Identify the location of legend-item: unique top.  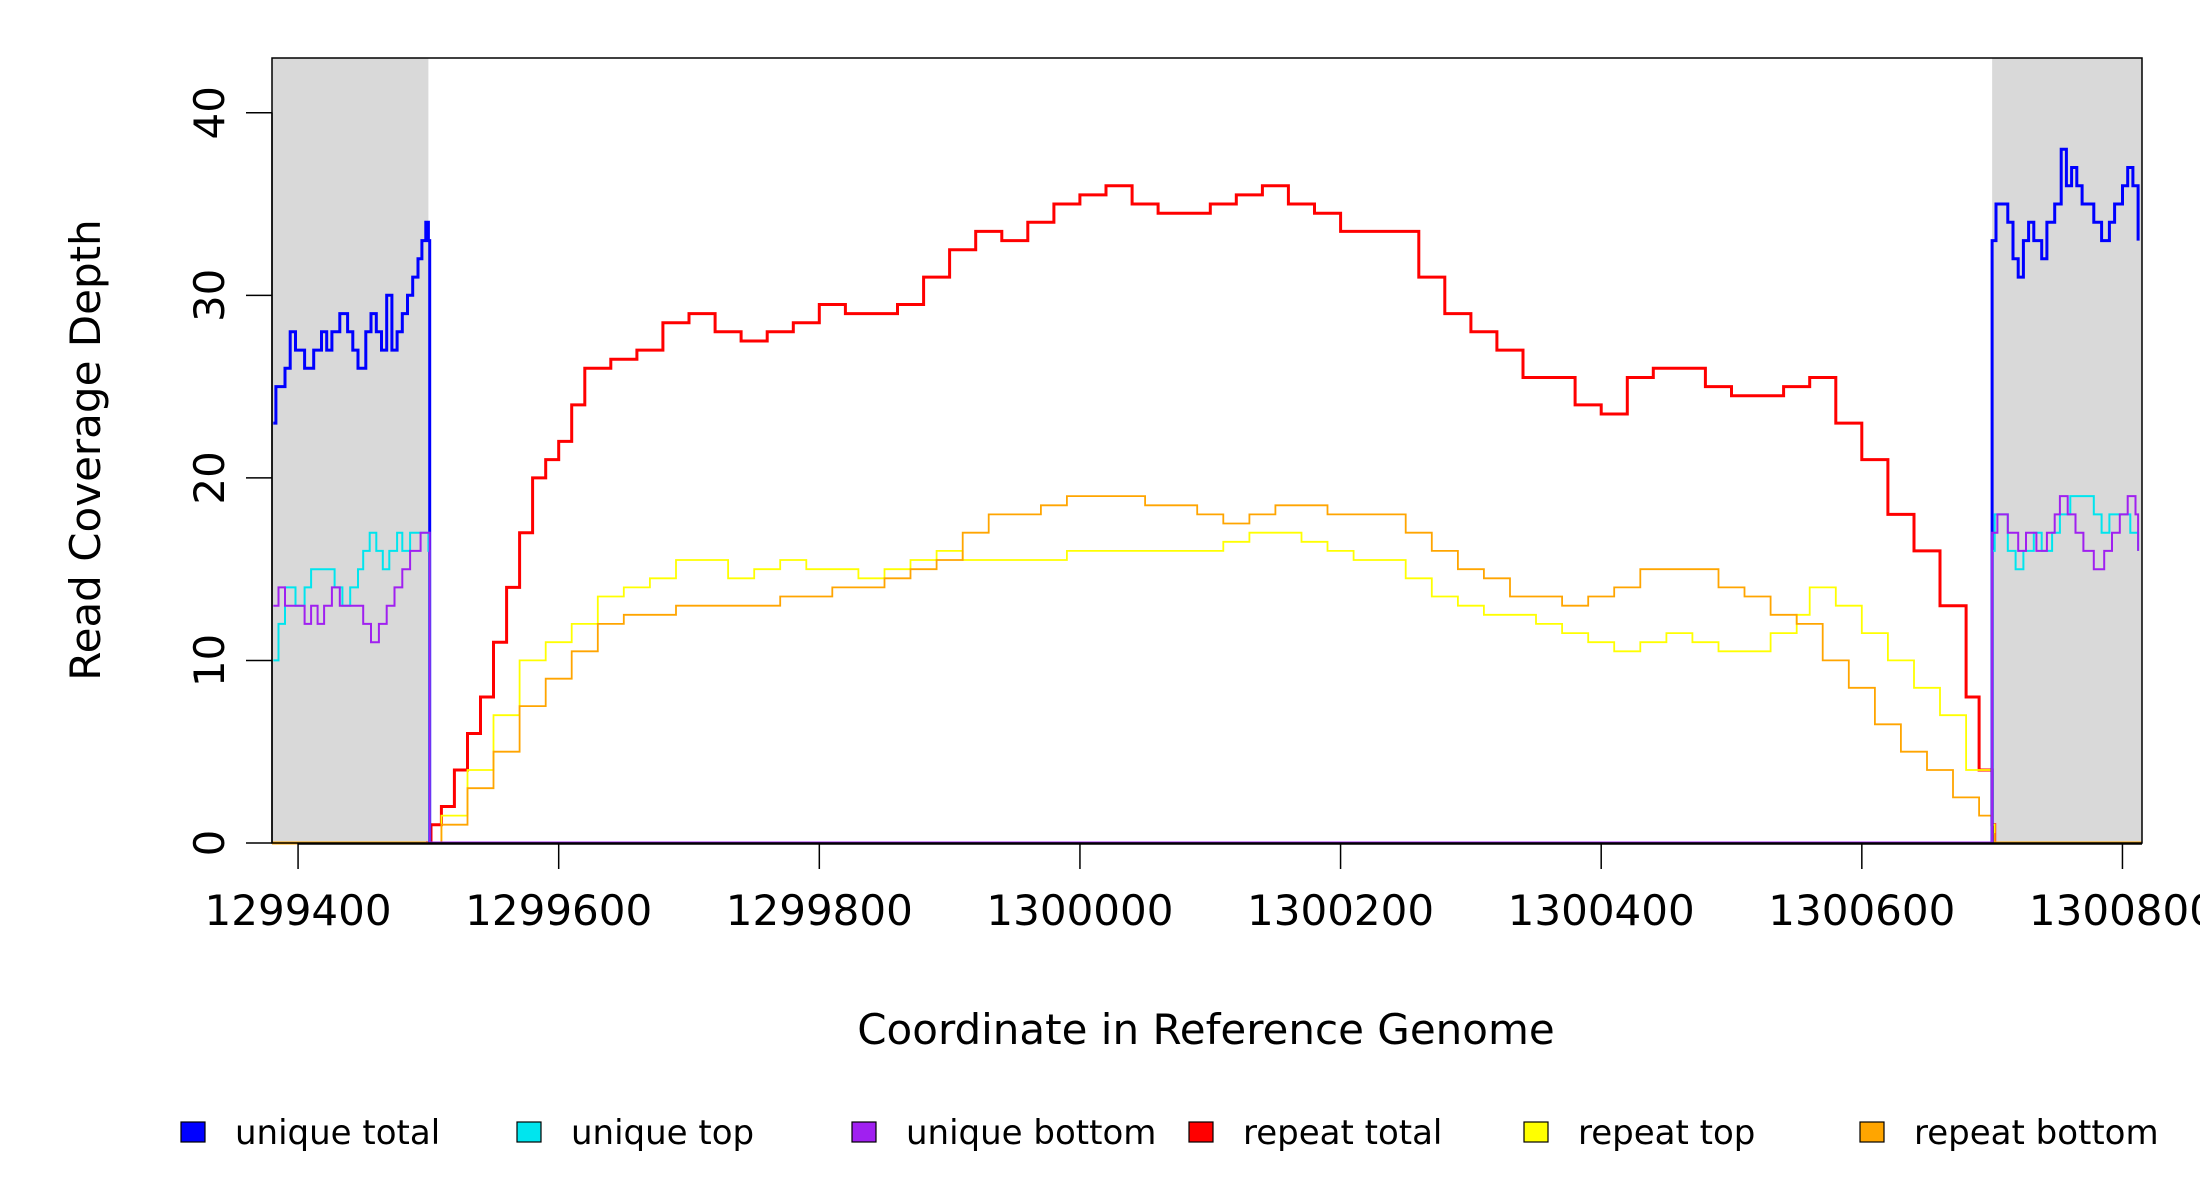
(635, 1133).